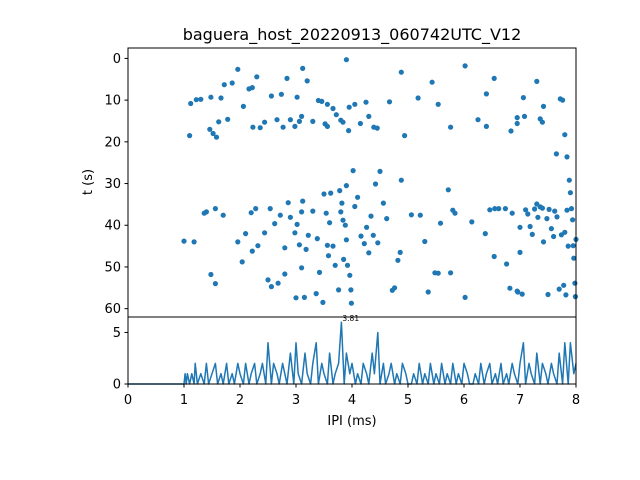  What do you see at coordinates (240, 400) in the screenshot?
I see `x-tick-label: 2` at bounding box center [240, 400].